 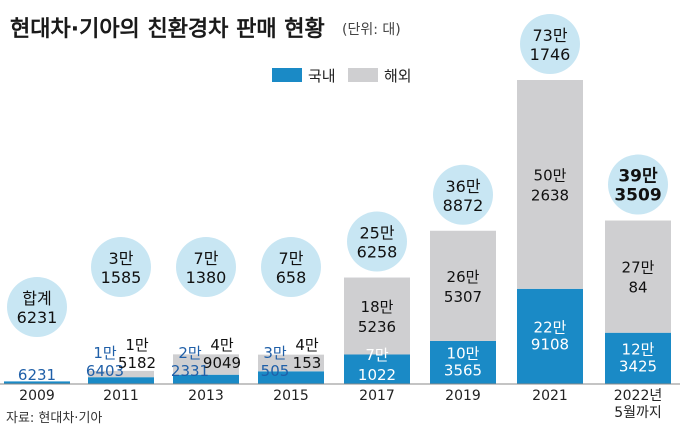 I want to click on label-domestic: 2331, so click(x=190, y=371).